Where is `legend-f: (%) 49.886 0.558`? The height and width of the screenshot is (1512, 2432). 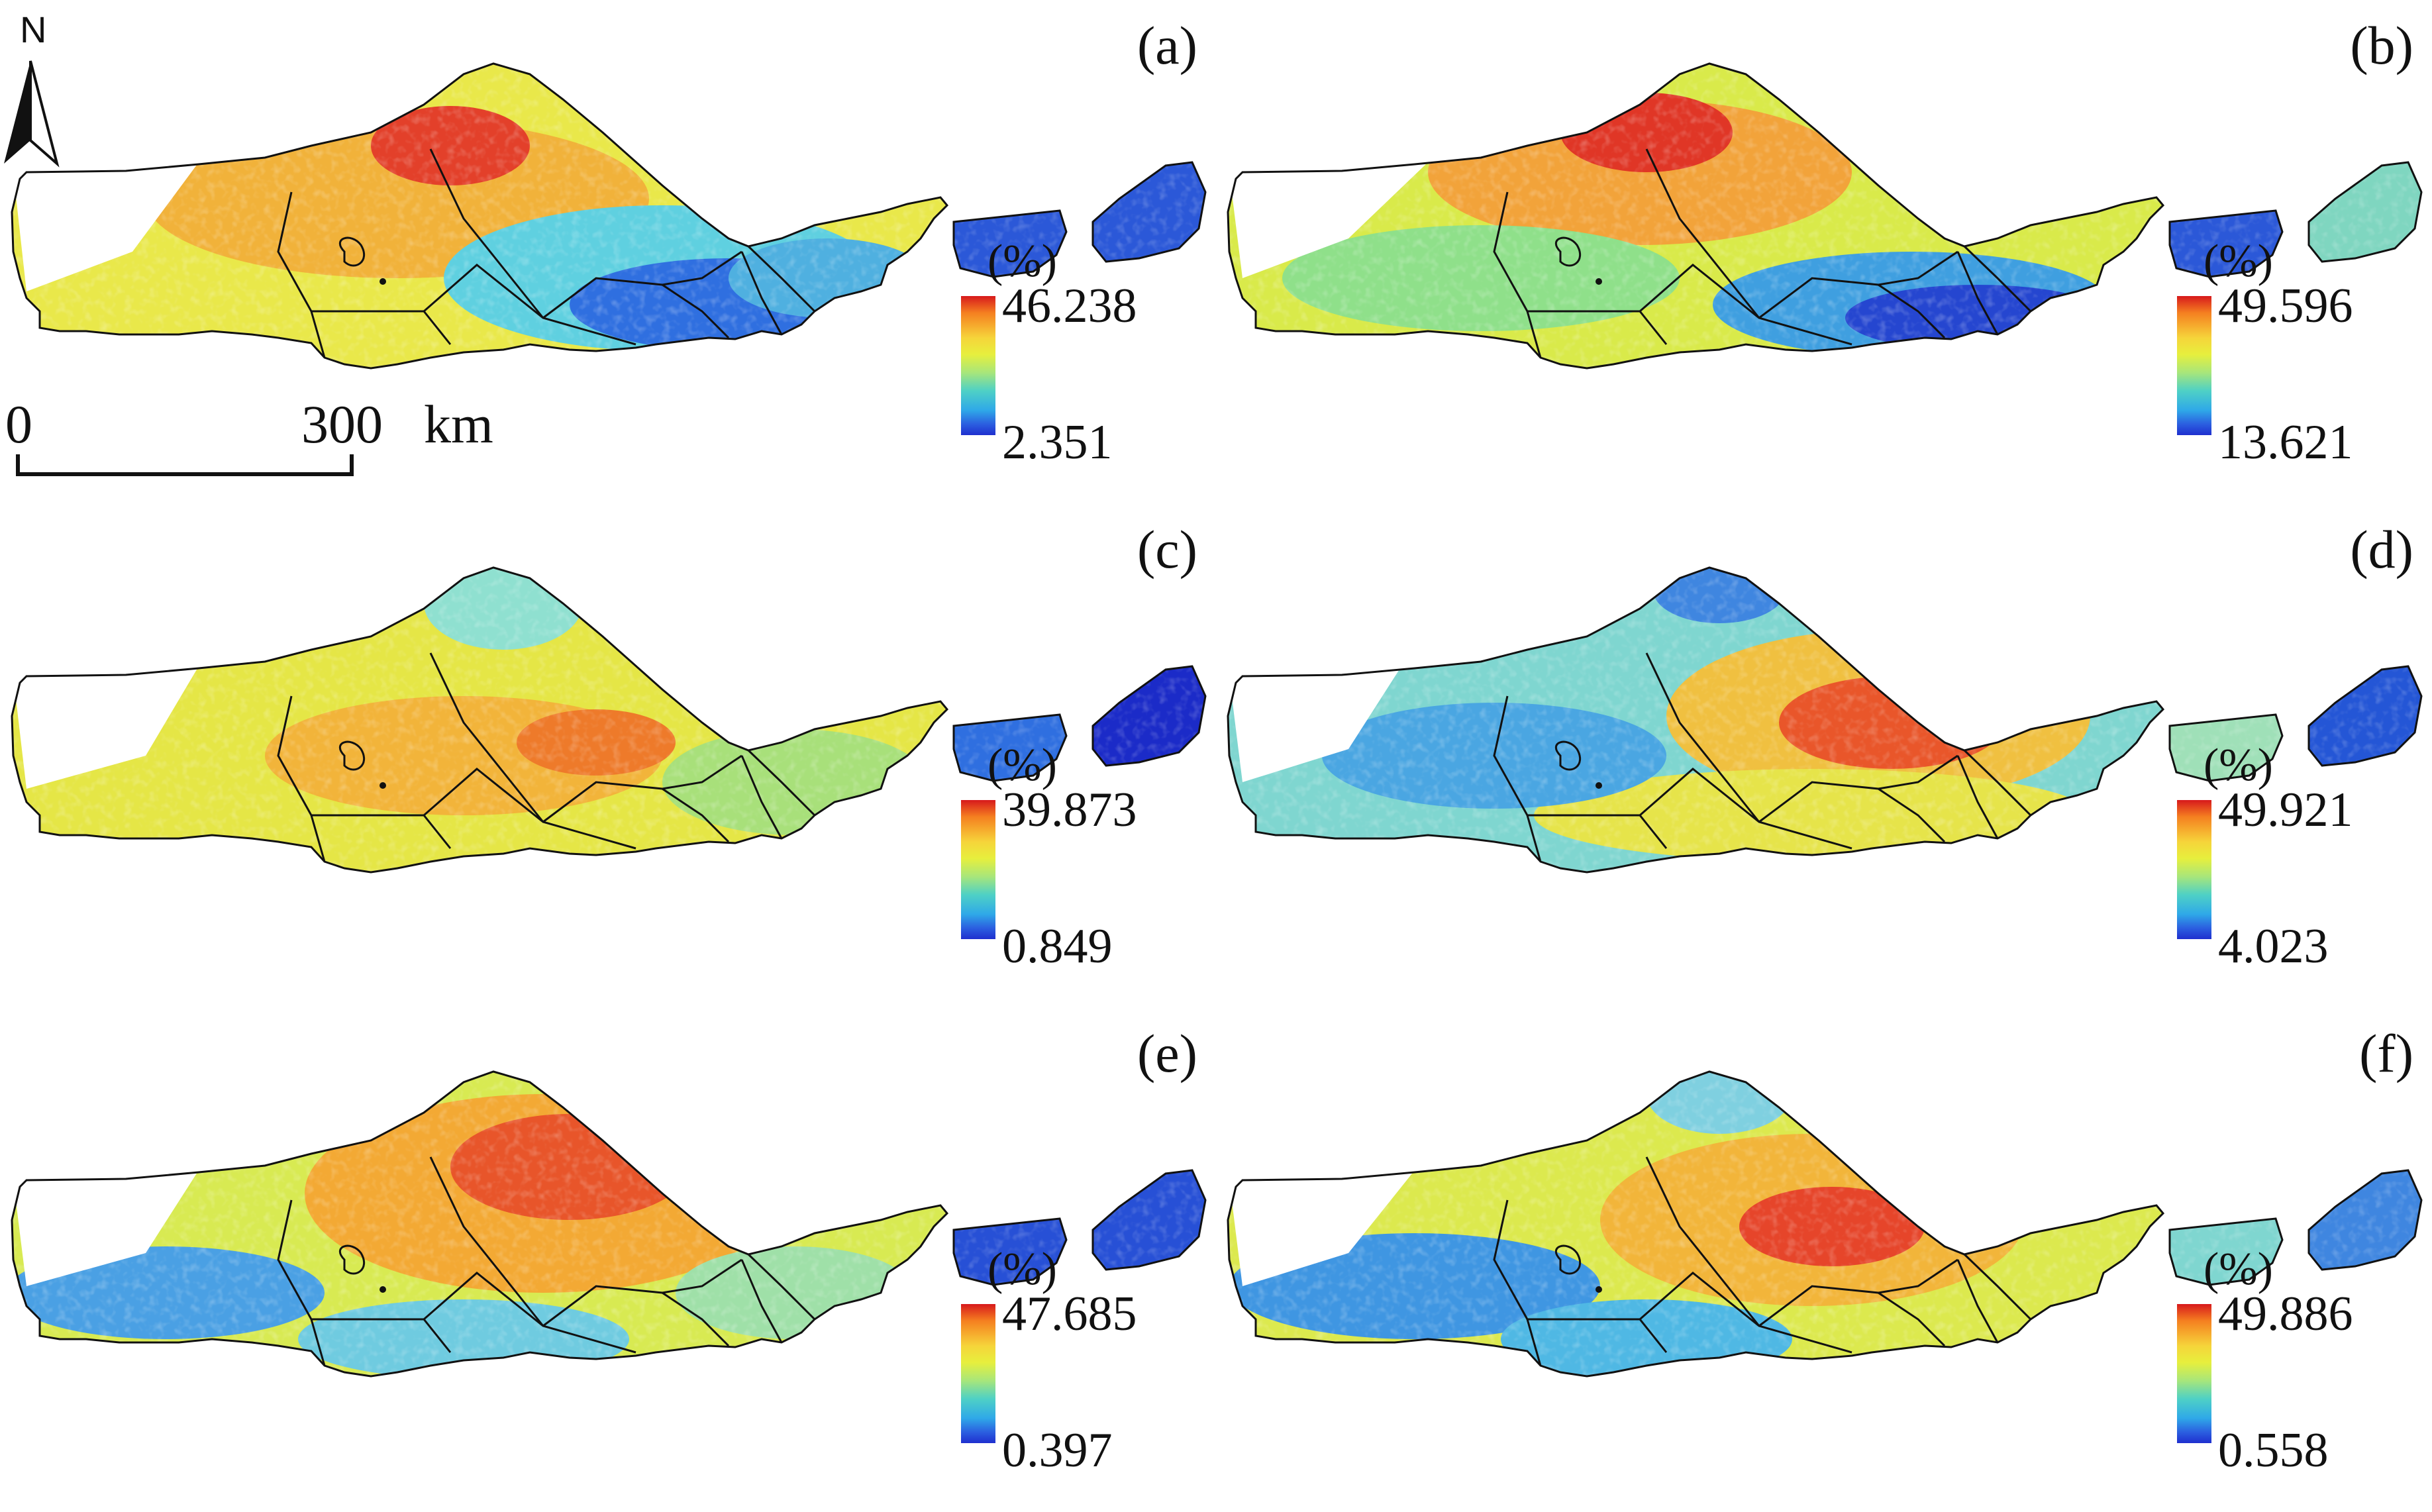
legend-f: (%) 49.886 0.558 is located at coordinates (2289, 1365).